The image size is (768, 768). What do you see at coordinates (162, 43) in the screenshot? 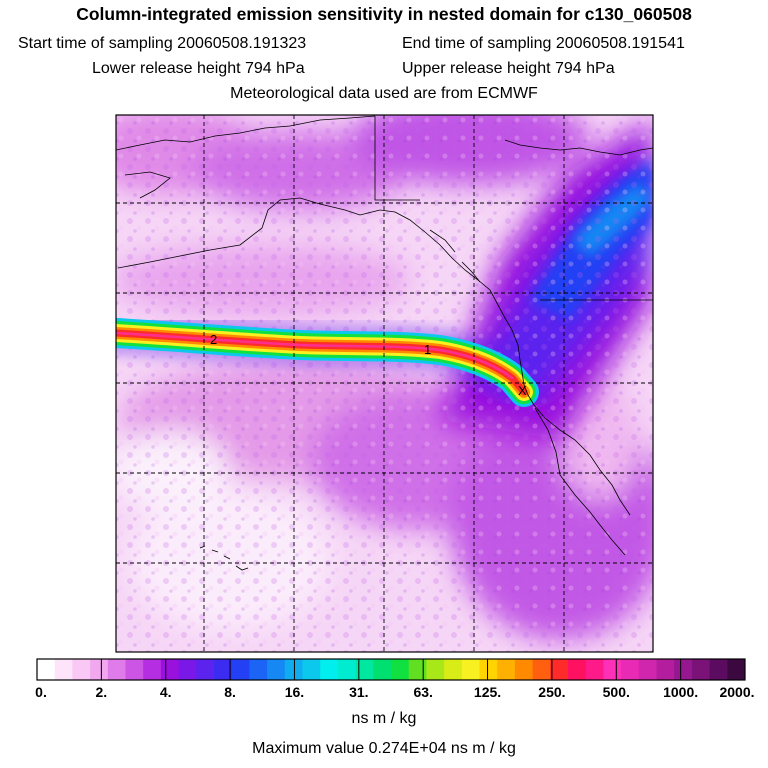
I see `sampling-start: Start time of sampling 20060508.191323` at bounding box center [162, 43].